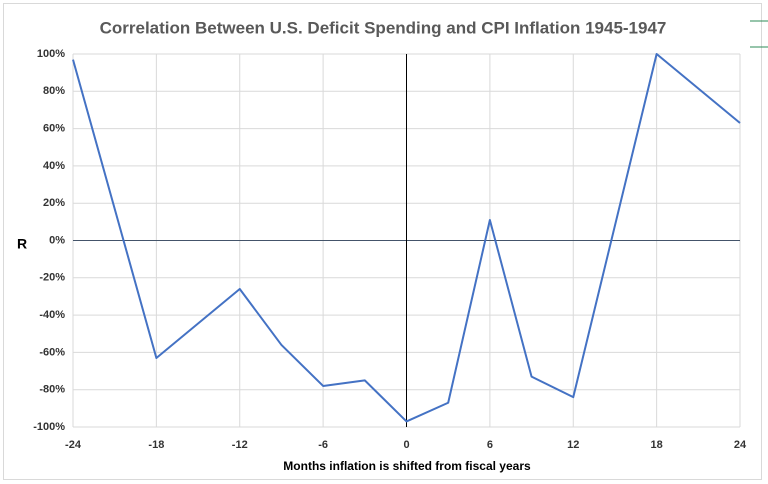 The width and height of the screenshot is (768, 484). I want to click on x-tick-label: -24, so click(73, 445).